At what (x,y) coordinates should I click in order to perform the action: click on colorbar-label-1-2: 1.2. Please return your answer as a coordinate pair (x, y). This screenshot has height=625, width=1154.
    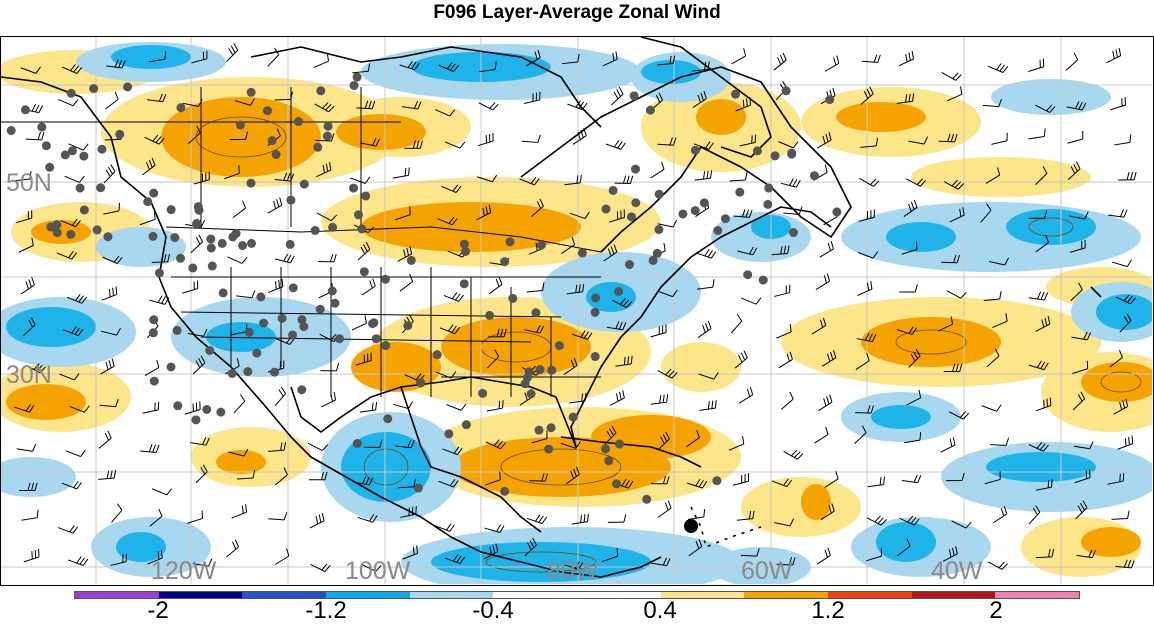
    Looking at the image, I should click on (827, 611).